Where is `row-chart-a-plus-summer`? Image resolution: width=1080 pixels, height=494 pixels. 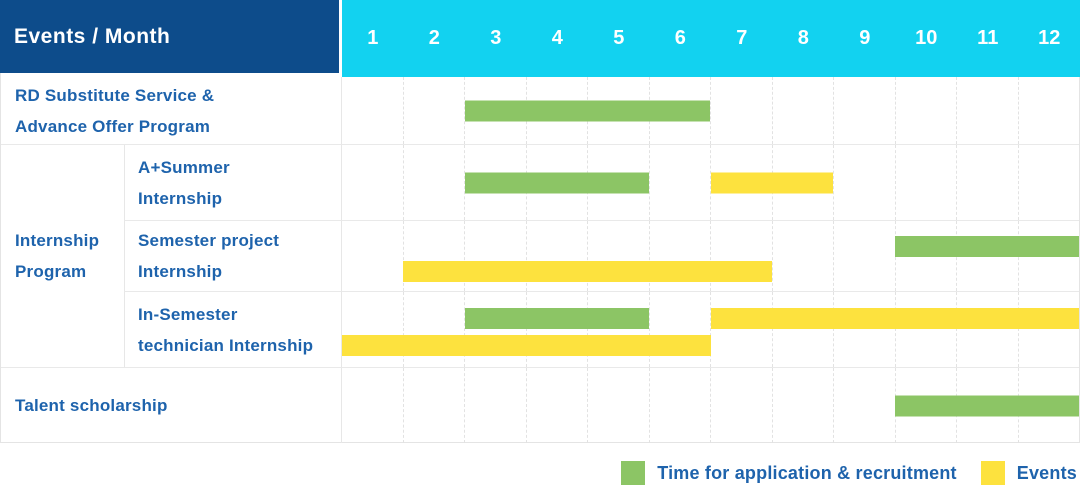
row-chart-a-plus-summer is located at coordinates (710, 183).